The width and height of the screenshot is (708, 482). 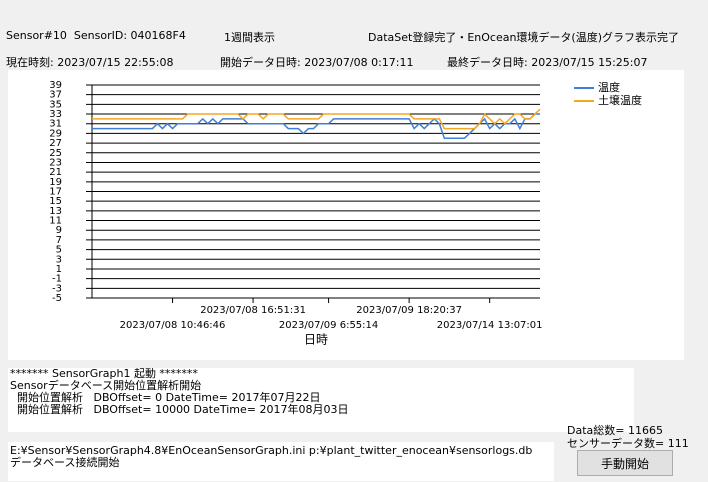 I want to click on y-tick-label: -3, so click(x=57, y=288).